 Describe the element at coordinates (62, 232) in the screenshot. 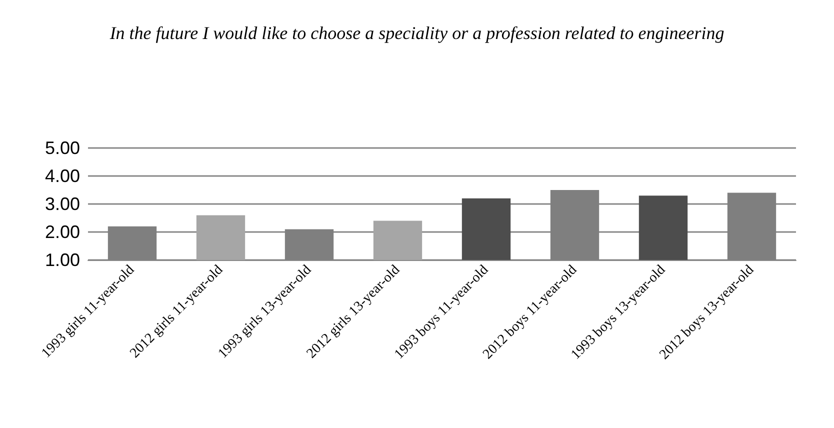

I see `y-tick-label: 2.00` at that location.